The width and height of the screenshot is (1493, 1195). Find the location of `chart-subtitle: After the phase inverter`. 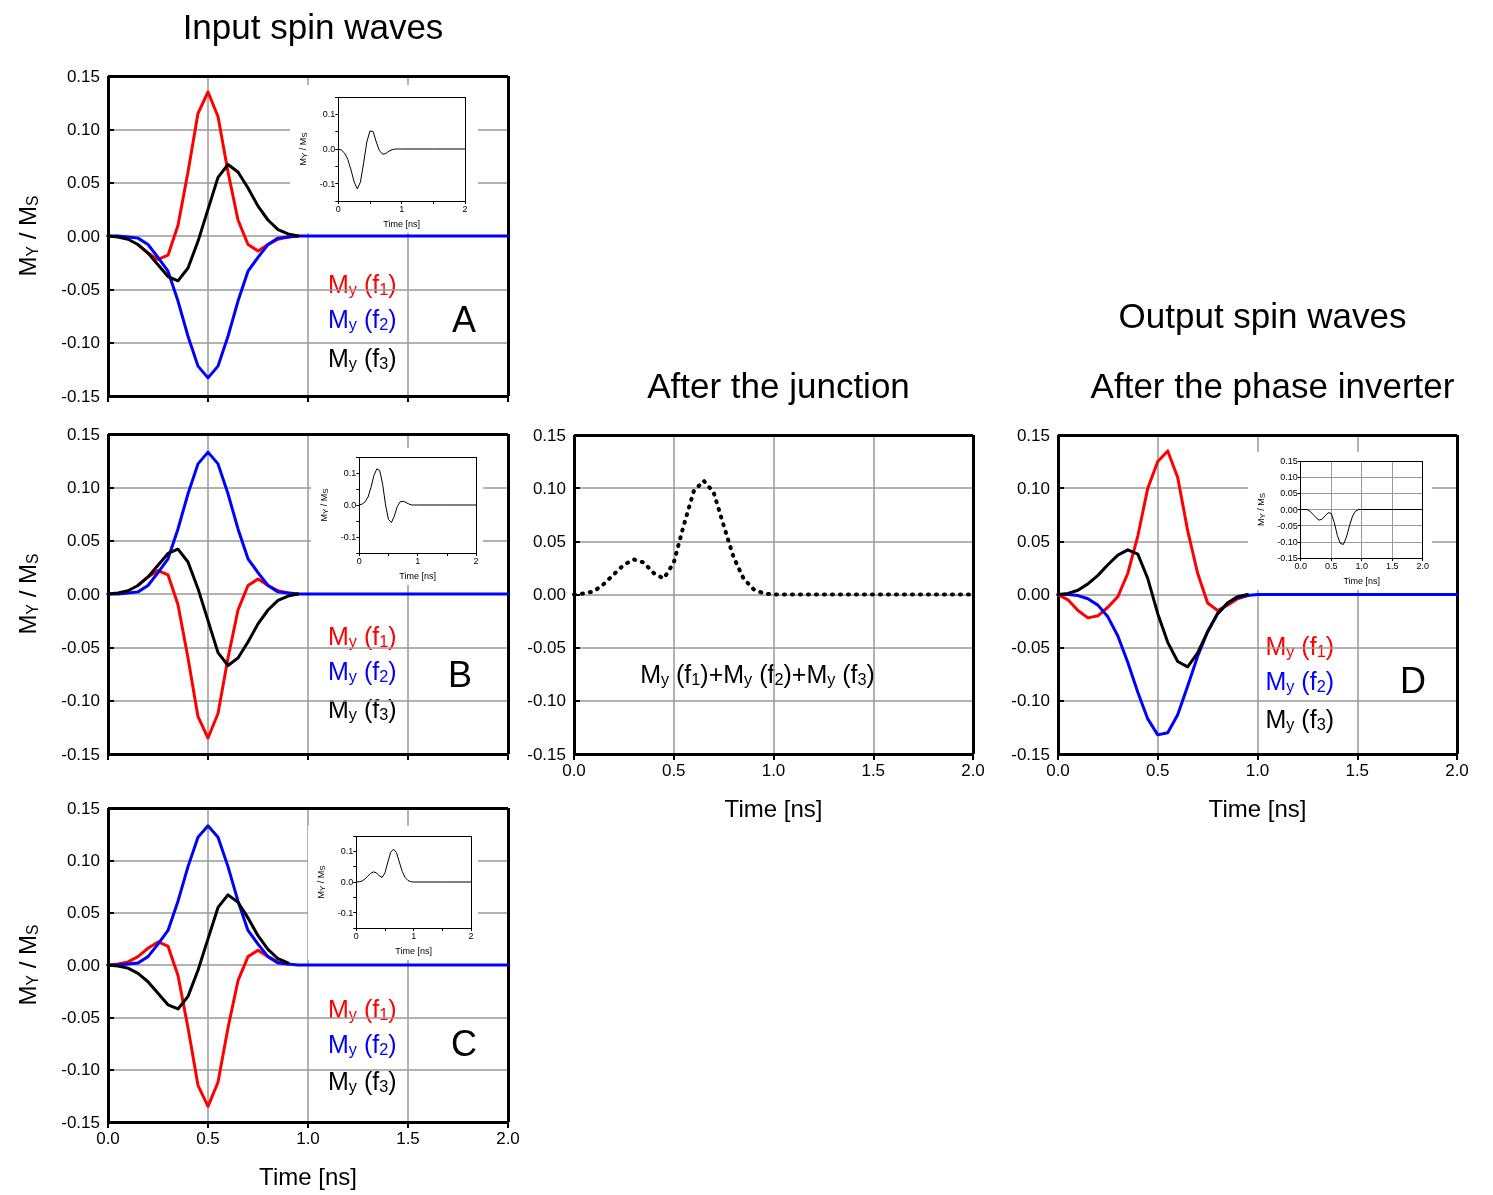

chart-subtitle: After the phase inverter is located at coordinates (1272, 385).